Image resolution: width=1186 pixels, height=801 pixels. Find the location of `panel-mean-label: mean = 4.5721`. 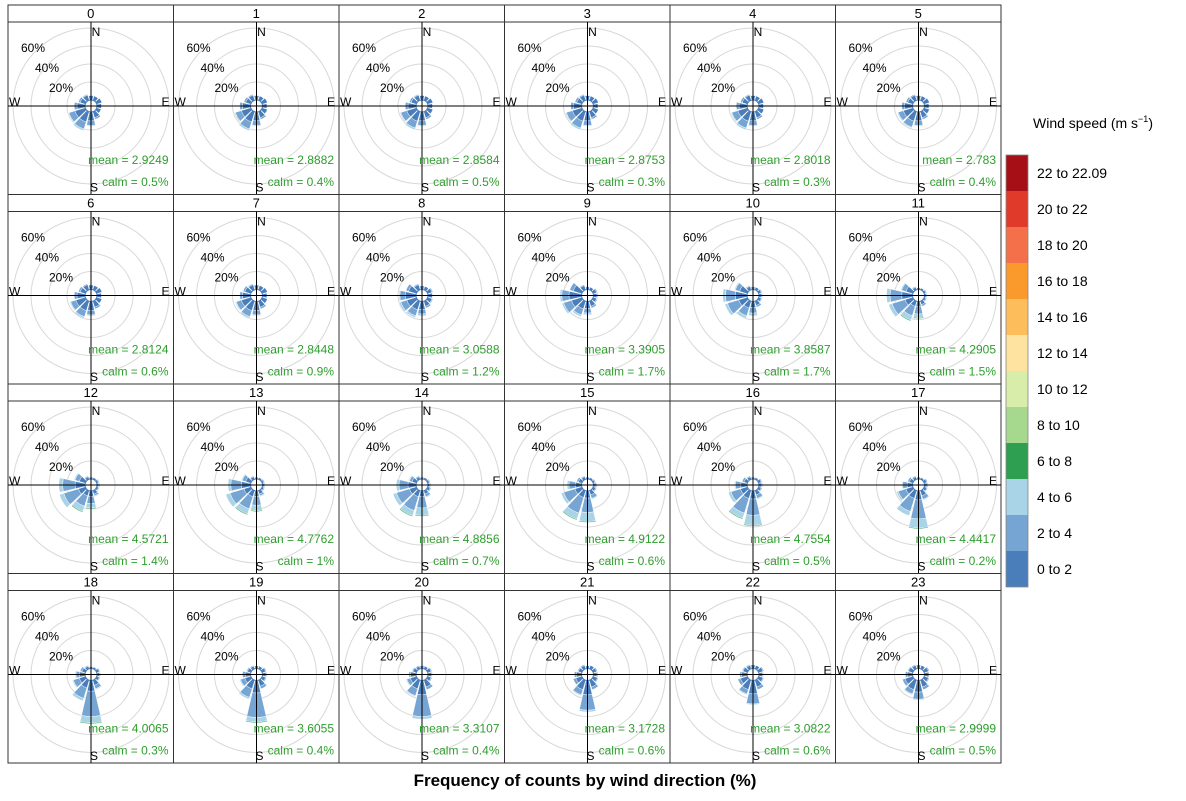

panel-mean-label: mean = 4.5721 is located at coordinates (128, 539).